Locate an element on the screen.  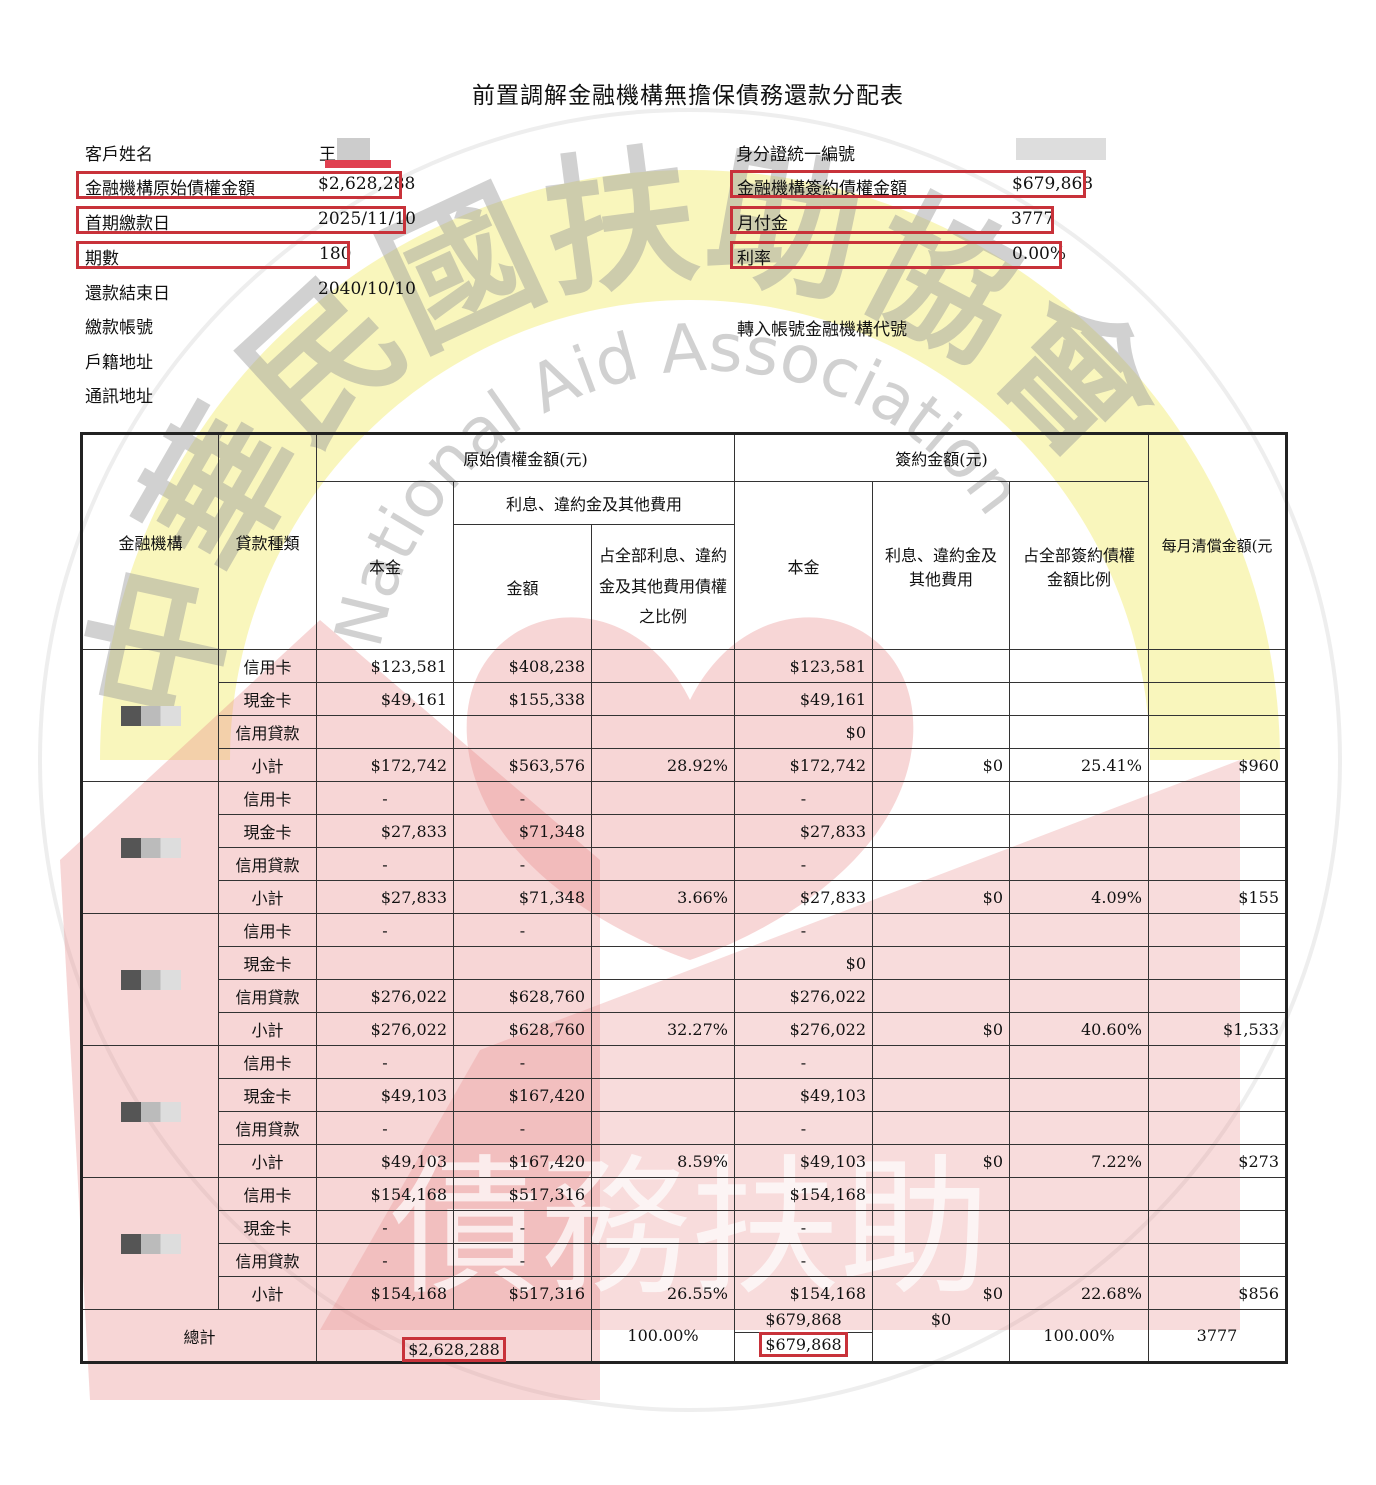
table-row: 現金卡 $27,833 $71,348 $27,833 is located at coordinates (684, 831).